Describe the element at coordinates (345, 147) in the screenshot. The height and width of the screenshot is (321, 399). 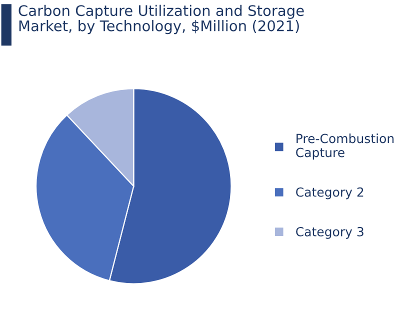
I see `legend-label: Pre-Combustion Capture` at that location.